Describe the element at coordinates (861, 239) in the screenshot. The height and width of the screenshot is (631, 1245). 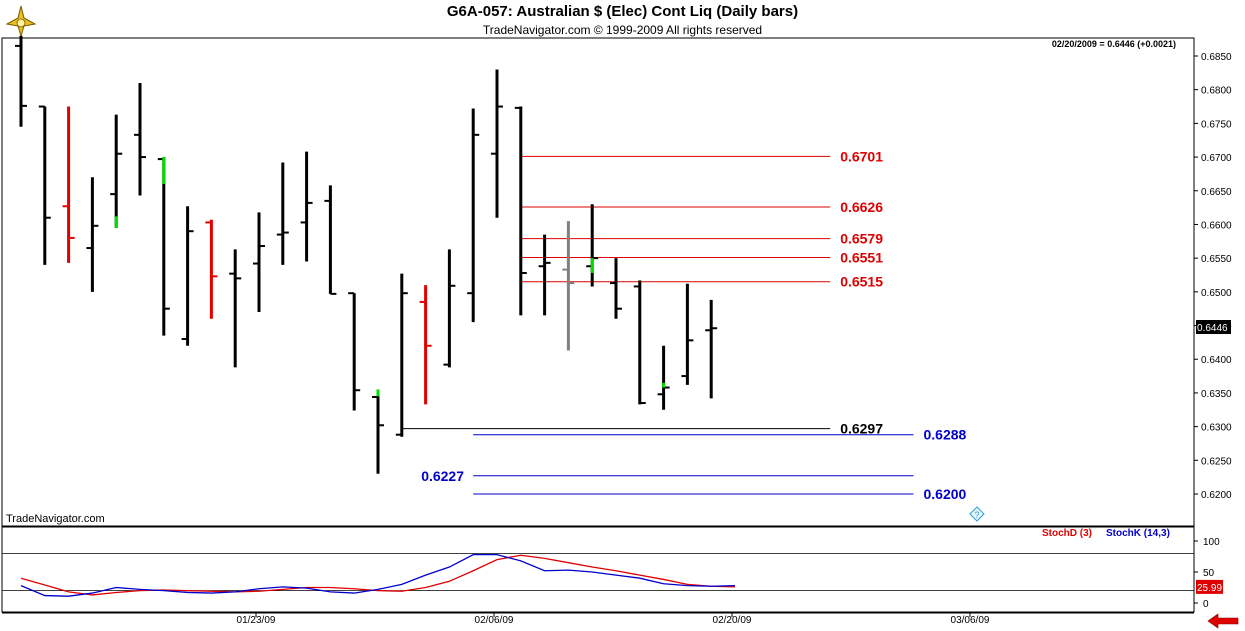
I see `level-label: 0.6579` at that location.